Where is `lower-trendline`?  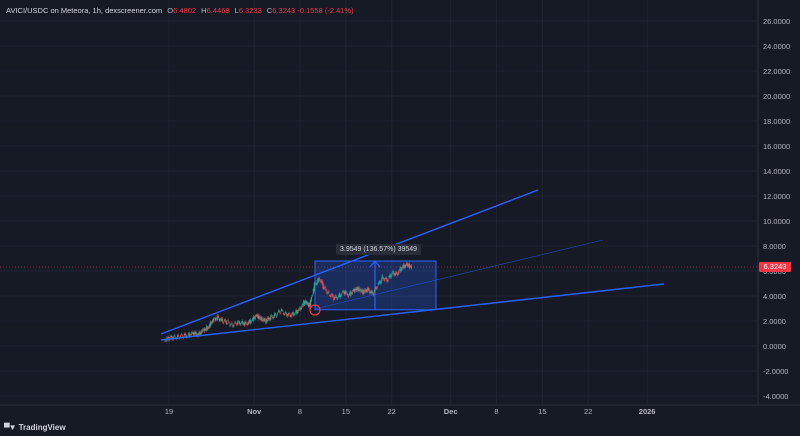
lower-trendline is located at coordinates (412, 312).